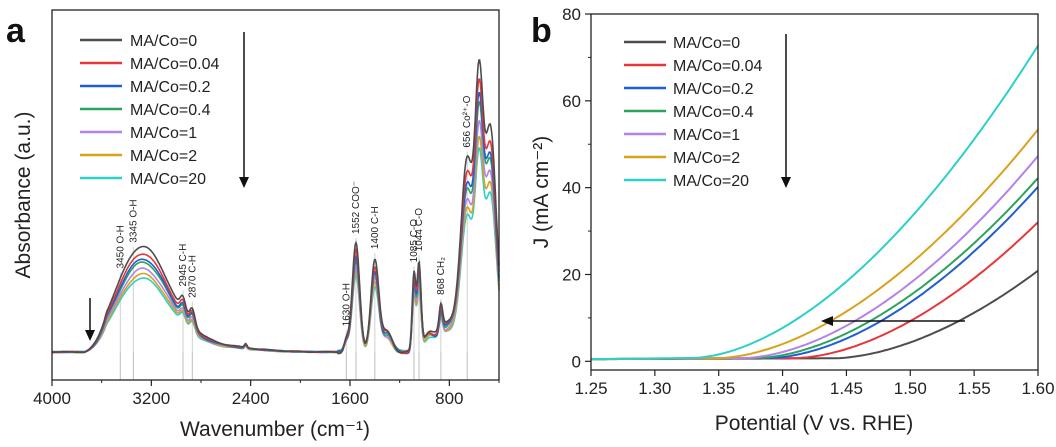 The height and width of the screenshot is (447, 1056). Describe the element at coordinates (467, 121) in the screenshot. I see `peak-label: 656 Co²⁺-O` at that location.